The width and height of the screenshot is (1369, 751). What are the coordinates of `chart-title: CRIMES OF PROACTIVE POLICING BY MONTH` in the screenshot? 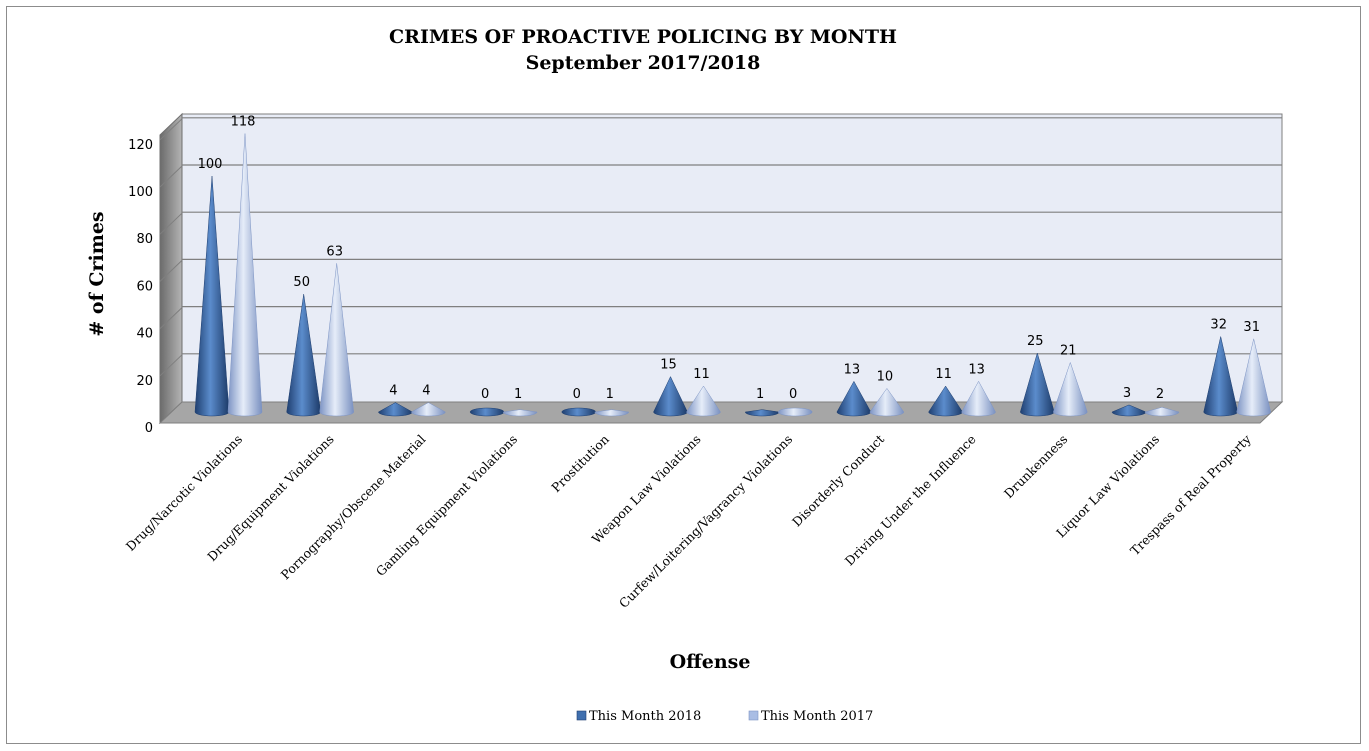 It's located at (643, 37).